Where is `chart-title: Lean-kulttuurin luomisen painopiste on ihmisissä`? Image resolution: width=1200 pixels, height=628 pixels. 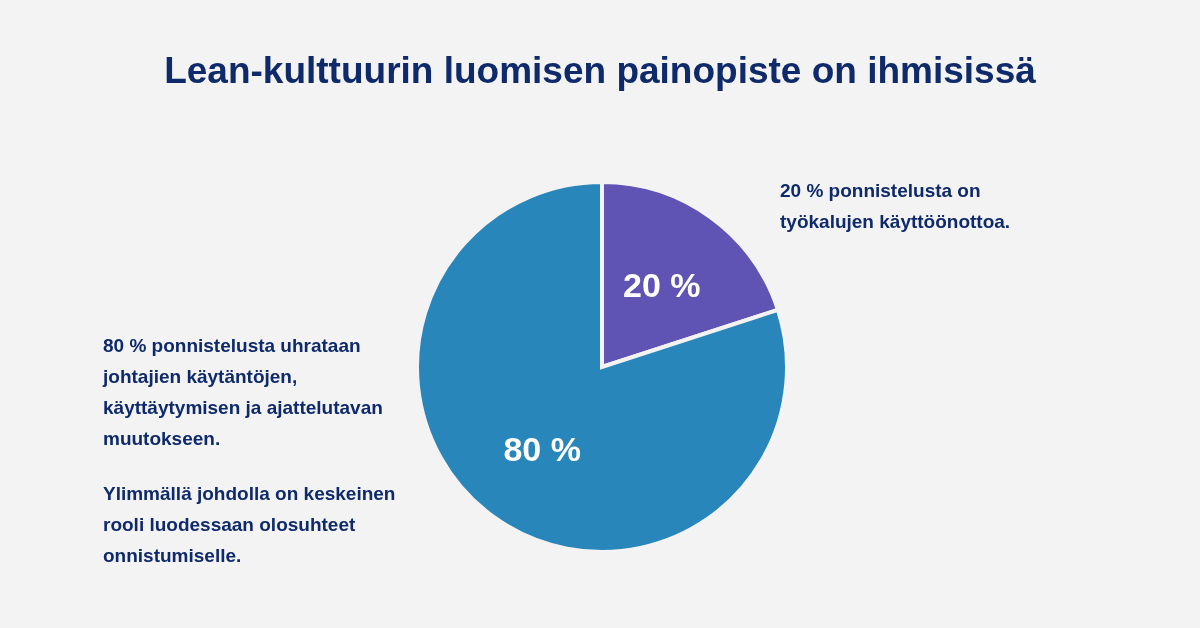 chart-title: Lean-kulttuurin luomisen painopiste on ihmisissä is located at coordinates (600, 71).